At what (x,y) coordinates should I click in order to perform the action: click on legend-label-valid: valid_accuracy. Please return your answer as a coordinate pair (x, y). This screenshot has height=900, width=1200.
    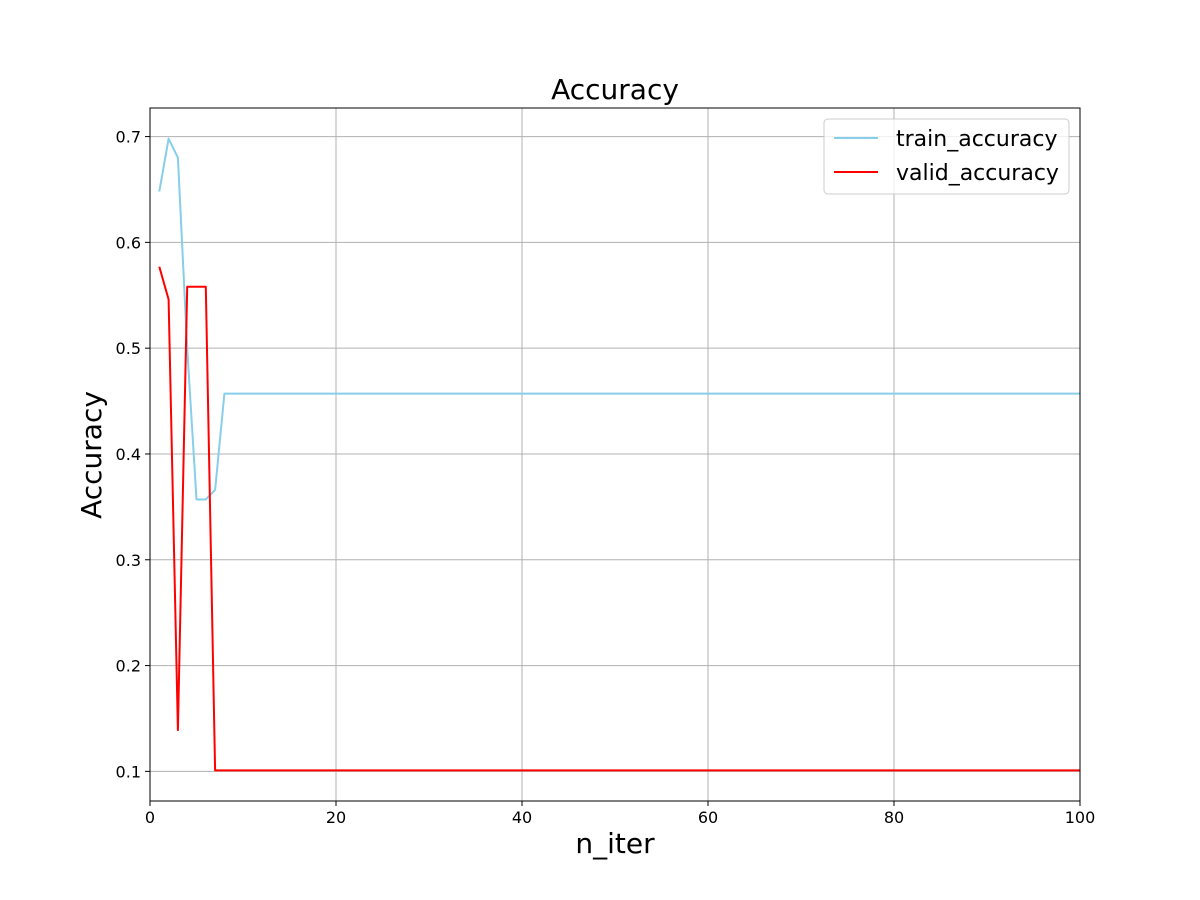
    Looking at the image, I should click on (977, 173).